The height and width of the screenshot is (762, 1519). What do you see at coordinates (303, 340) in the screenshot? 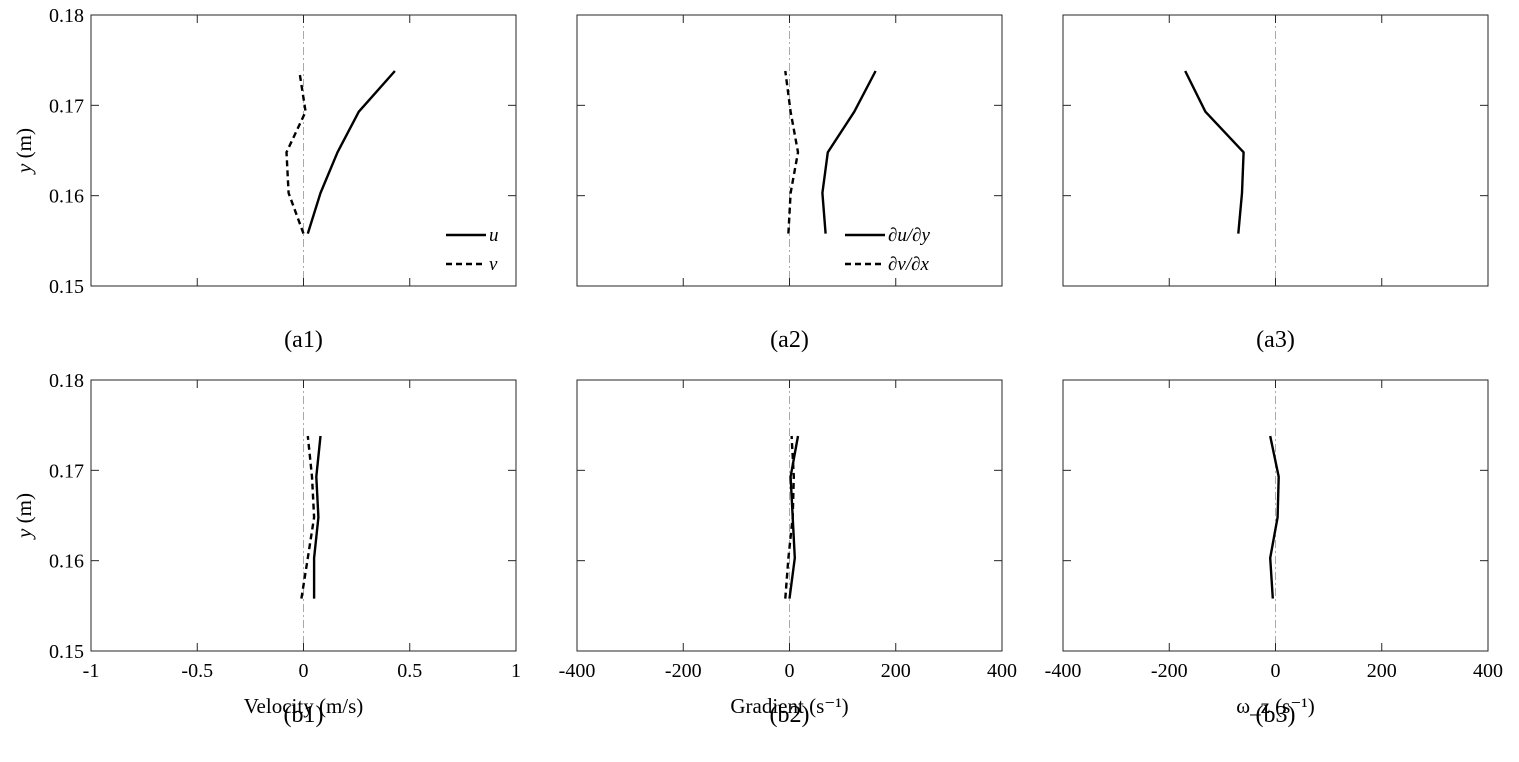
I see `panel-label: (a1)` at bounding box center [303, 340].